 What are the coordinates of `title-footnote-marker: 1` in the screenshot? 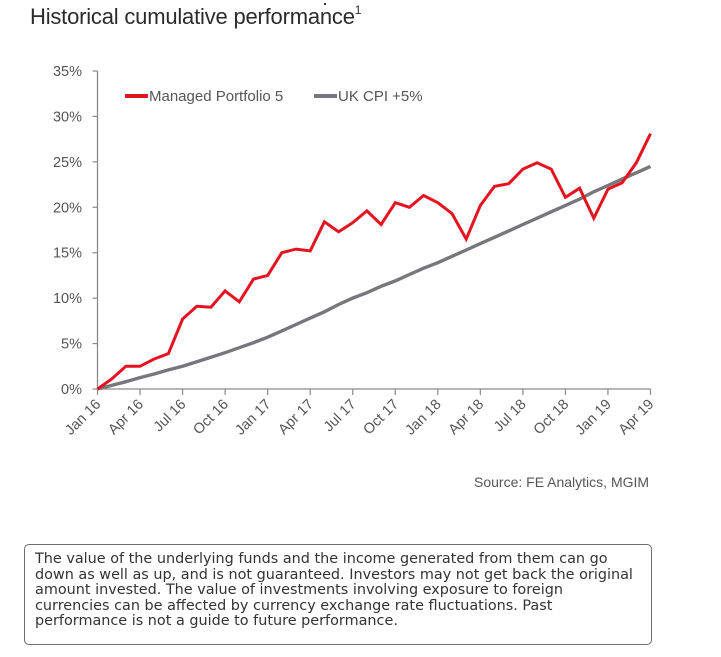 It's located at (358, 9).